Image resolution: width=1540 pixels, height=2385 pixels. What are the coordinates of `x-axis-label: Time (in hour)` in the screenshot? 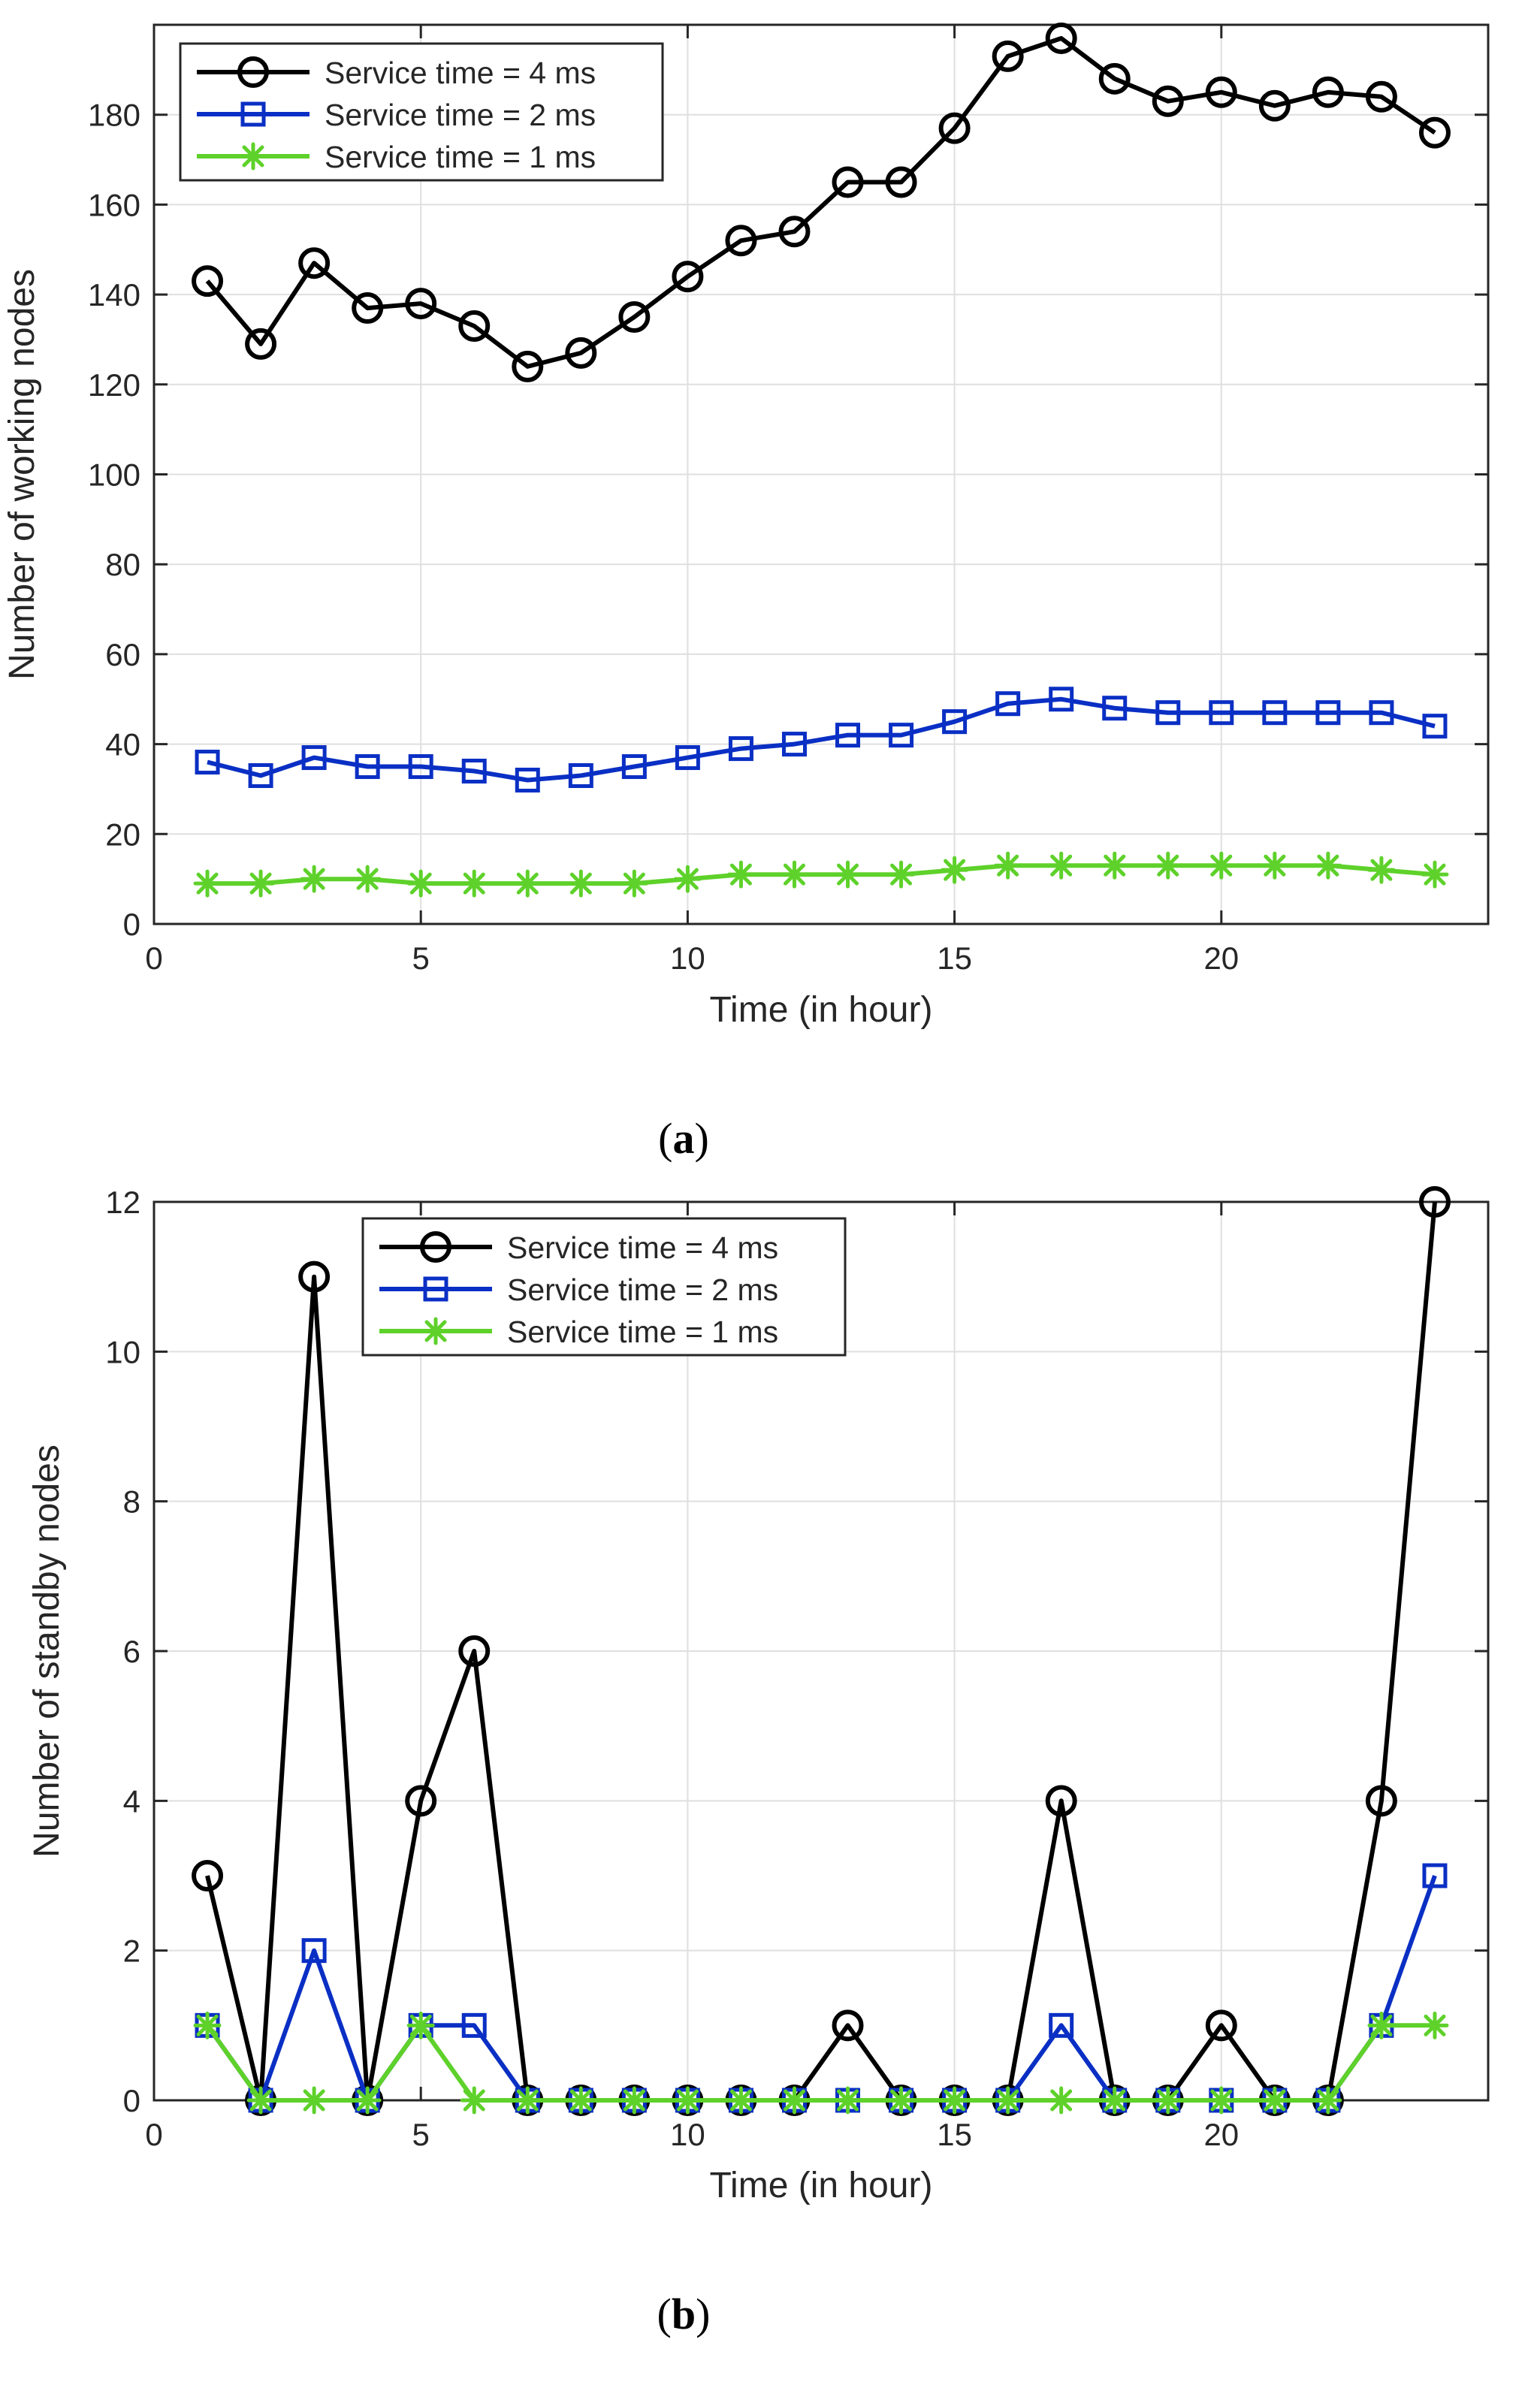 It's located at (821, 1010).